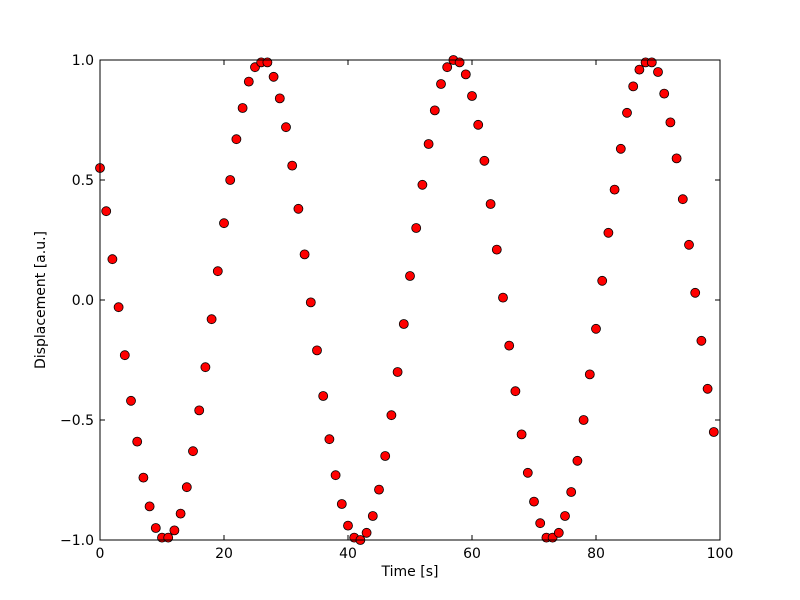 This screenshot has height=600, width=800. I want to click on x-tick-label: 100, so click(720, 554).